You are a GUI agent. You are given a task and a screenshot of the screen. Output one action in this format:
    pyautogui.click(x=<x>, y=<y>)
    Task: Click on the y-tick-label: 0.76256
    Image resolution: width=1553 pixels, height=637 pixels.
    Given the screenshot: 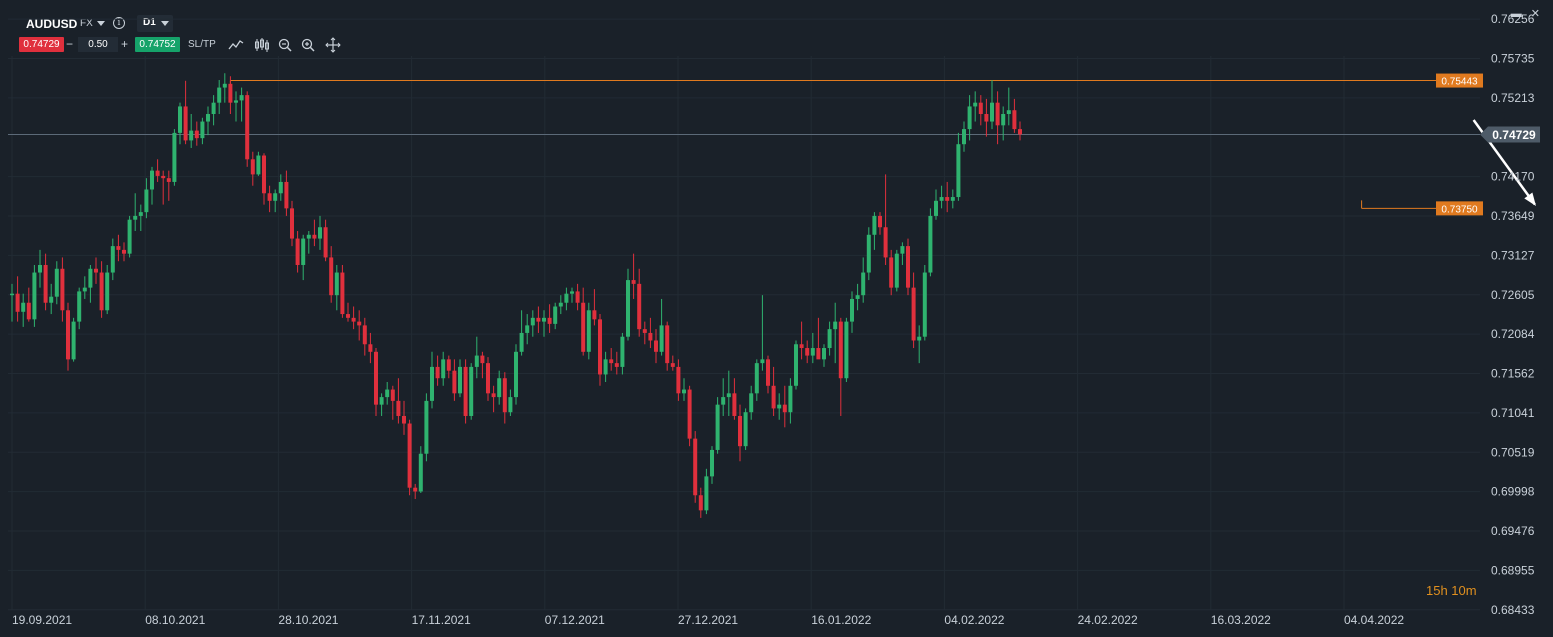 What is the action you would take?
    pyautogui.click(x=1513, y=19)
    